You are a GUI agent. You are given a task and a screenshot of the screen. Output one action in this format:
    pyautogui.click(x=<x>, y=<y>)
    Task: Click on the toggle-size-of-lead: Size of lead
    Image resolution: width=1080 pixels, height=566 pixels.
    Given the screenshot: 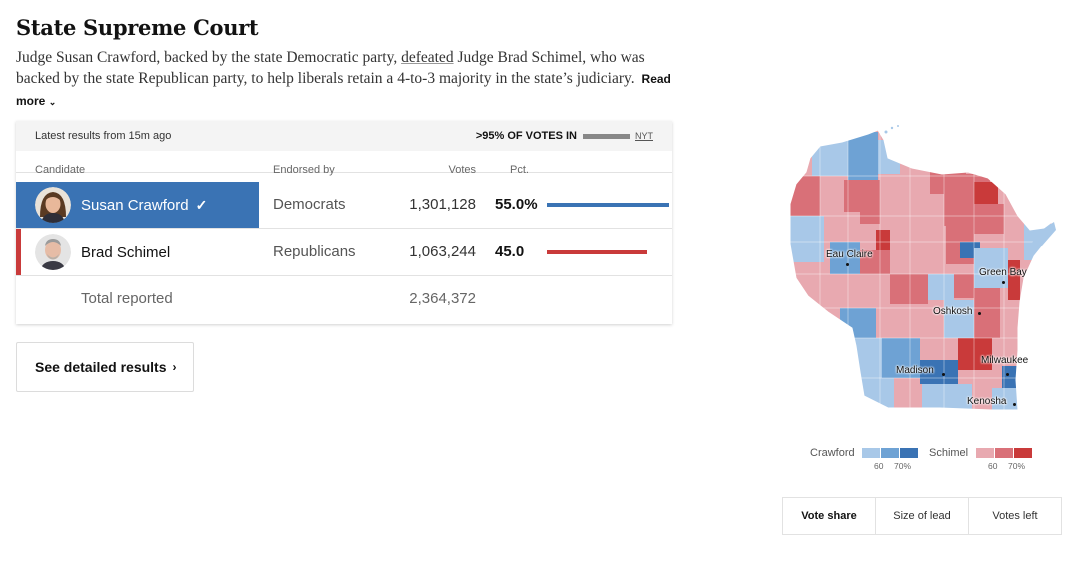 What is the action you would take?
    pyautogui.click(x=922, y=516)
    